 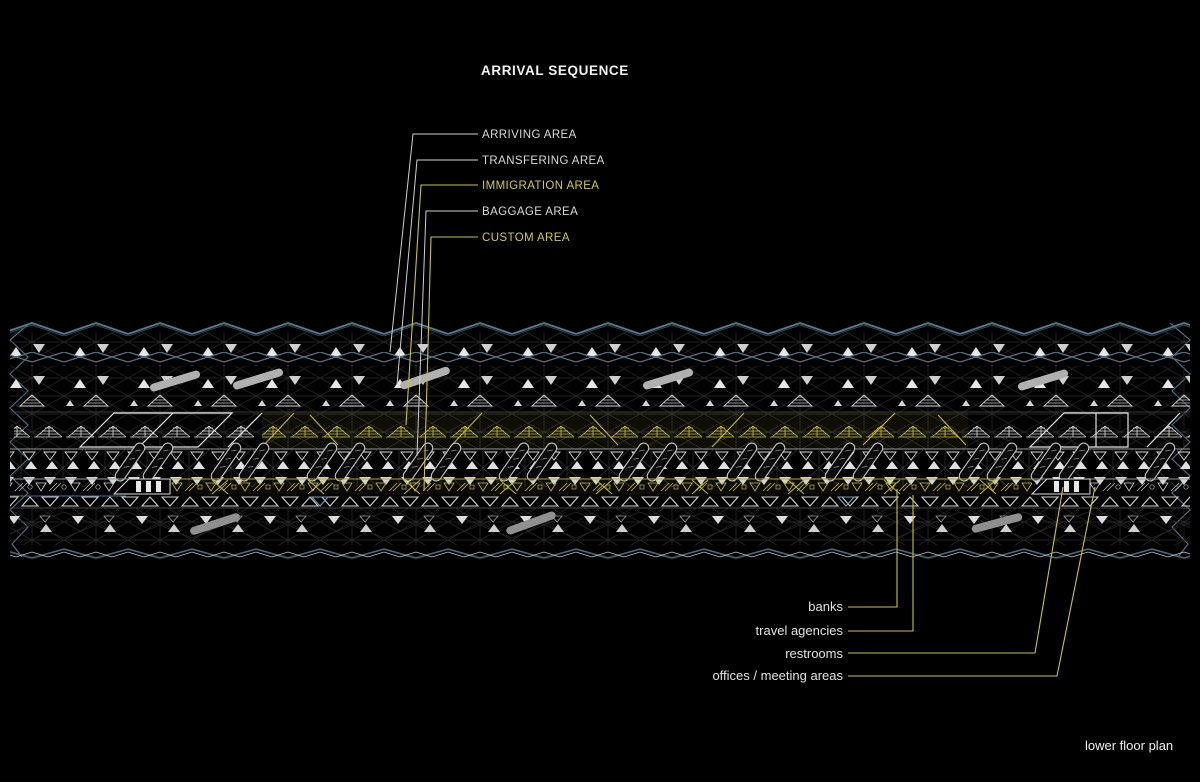 I want to click on leader-offices-meeting-areas, so click(x=972, y=581).